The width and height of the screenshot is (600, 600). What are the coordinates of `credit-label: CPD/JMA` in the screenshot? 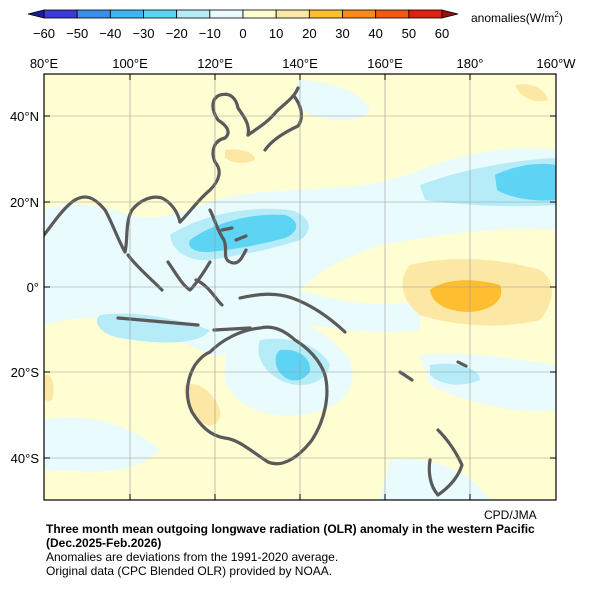 It's located at (510, 515).